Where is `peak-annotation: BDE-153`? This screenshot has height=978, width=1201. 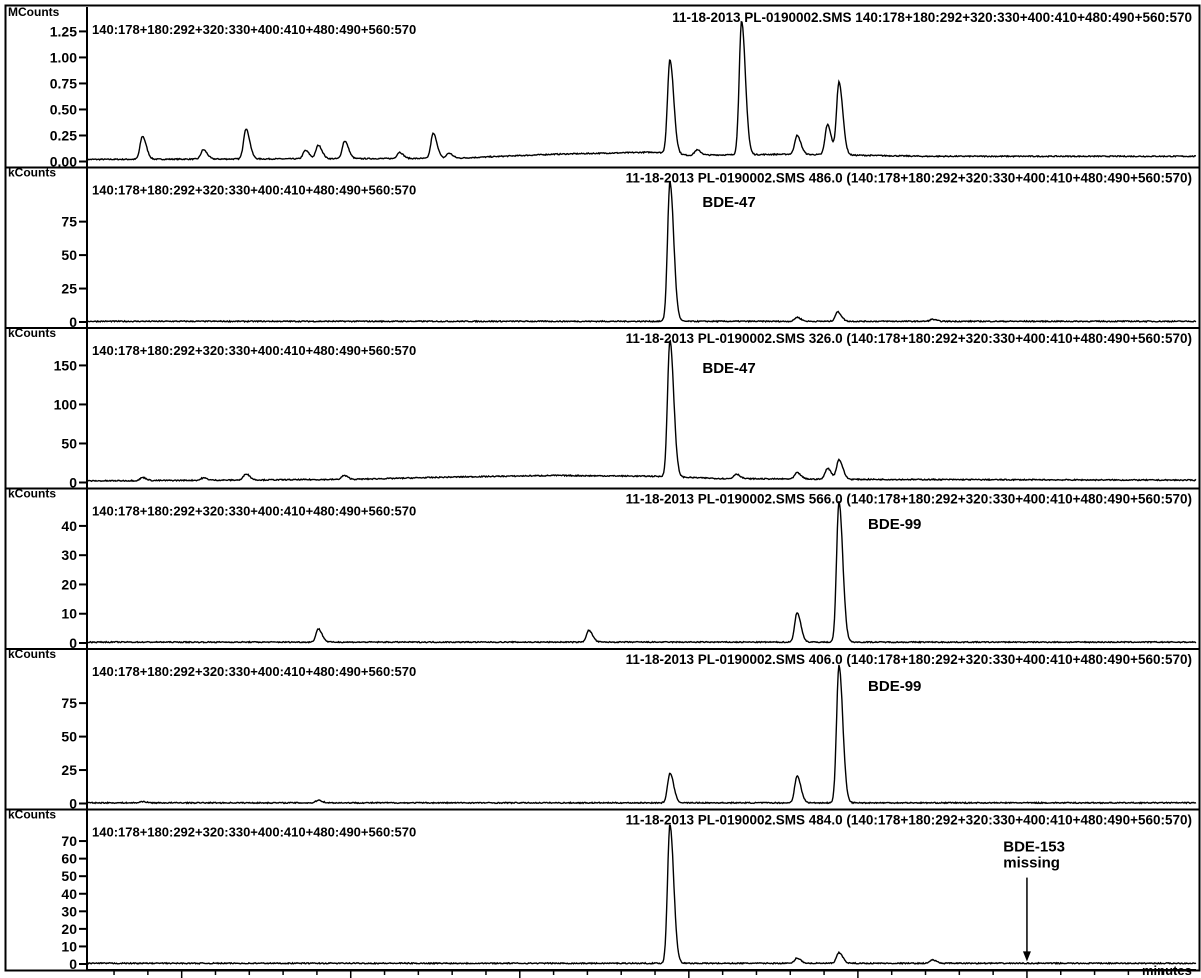 peak-annotation: BDE-153 is located at coordinates (1034, 847).